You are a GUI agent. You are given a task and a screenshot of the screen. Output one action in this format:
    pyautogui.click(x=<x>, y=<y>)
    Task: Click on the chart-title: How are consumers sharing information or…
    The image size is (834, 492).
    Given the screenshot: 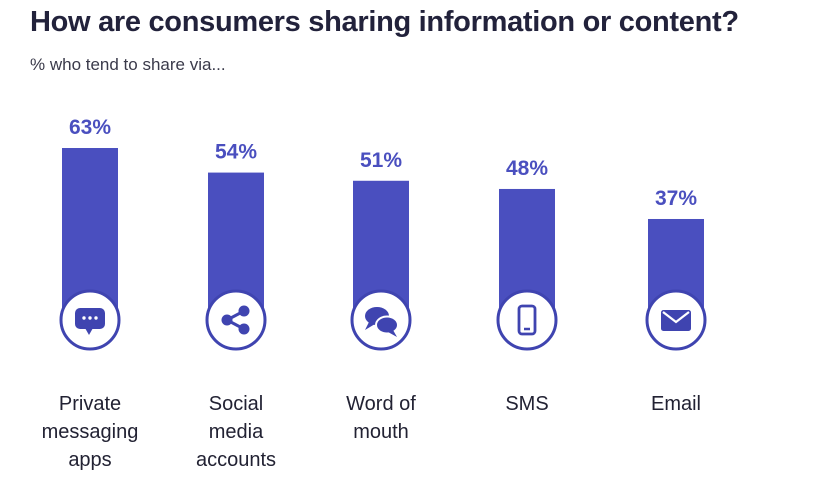 What is the action you would take?
    pyautogui.click(x=384, y=22)
    